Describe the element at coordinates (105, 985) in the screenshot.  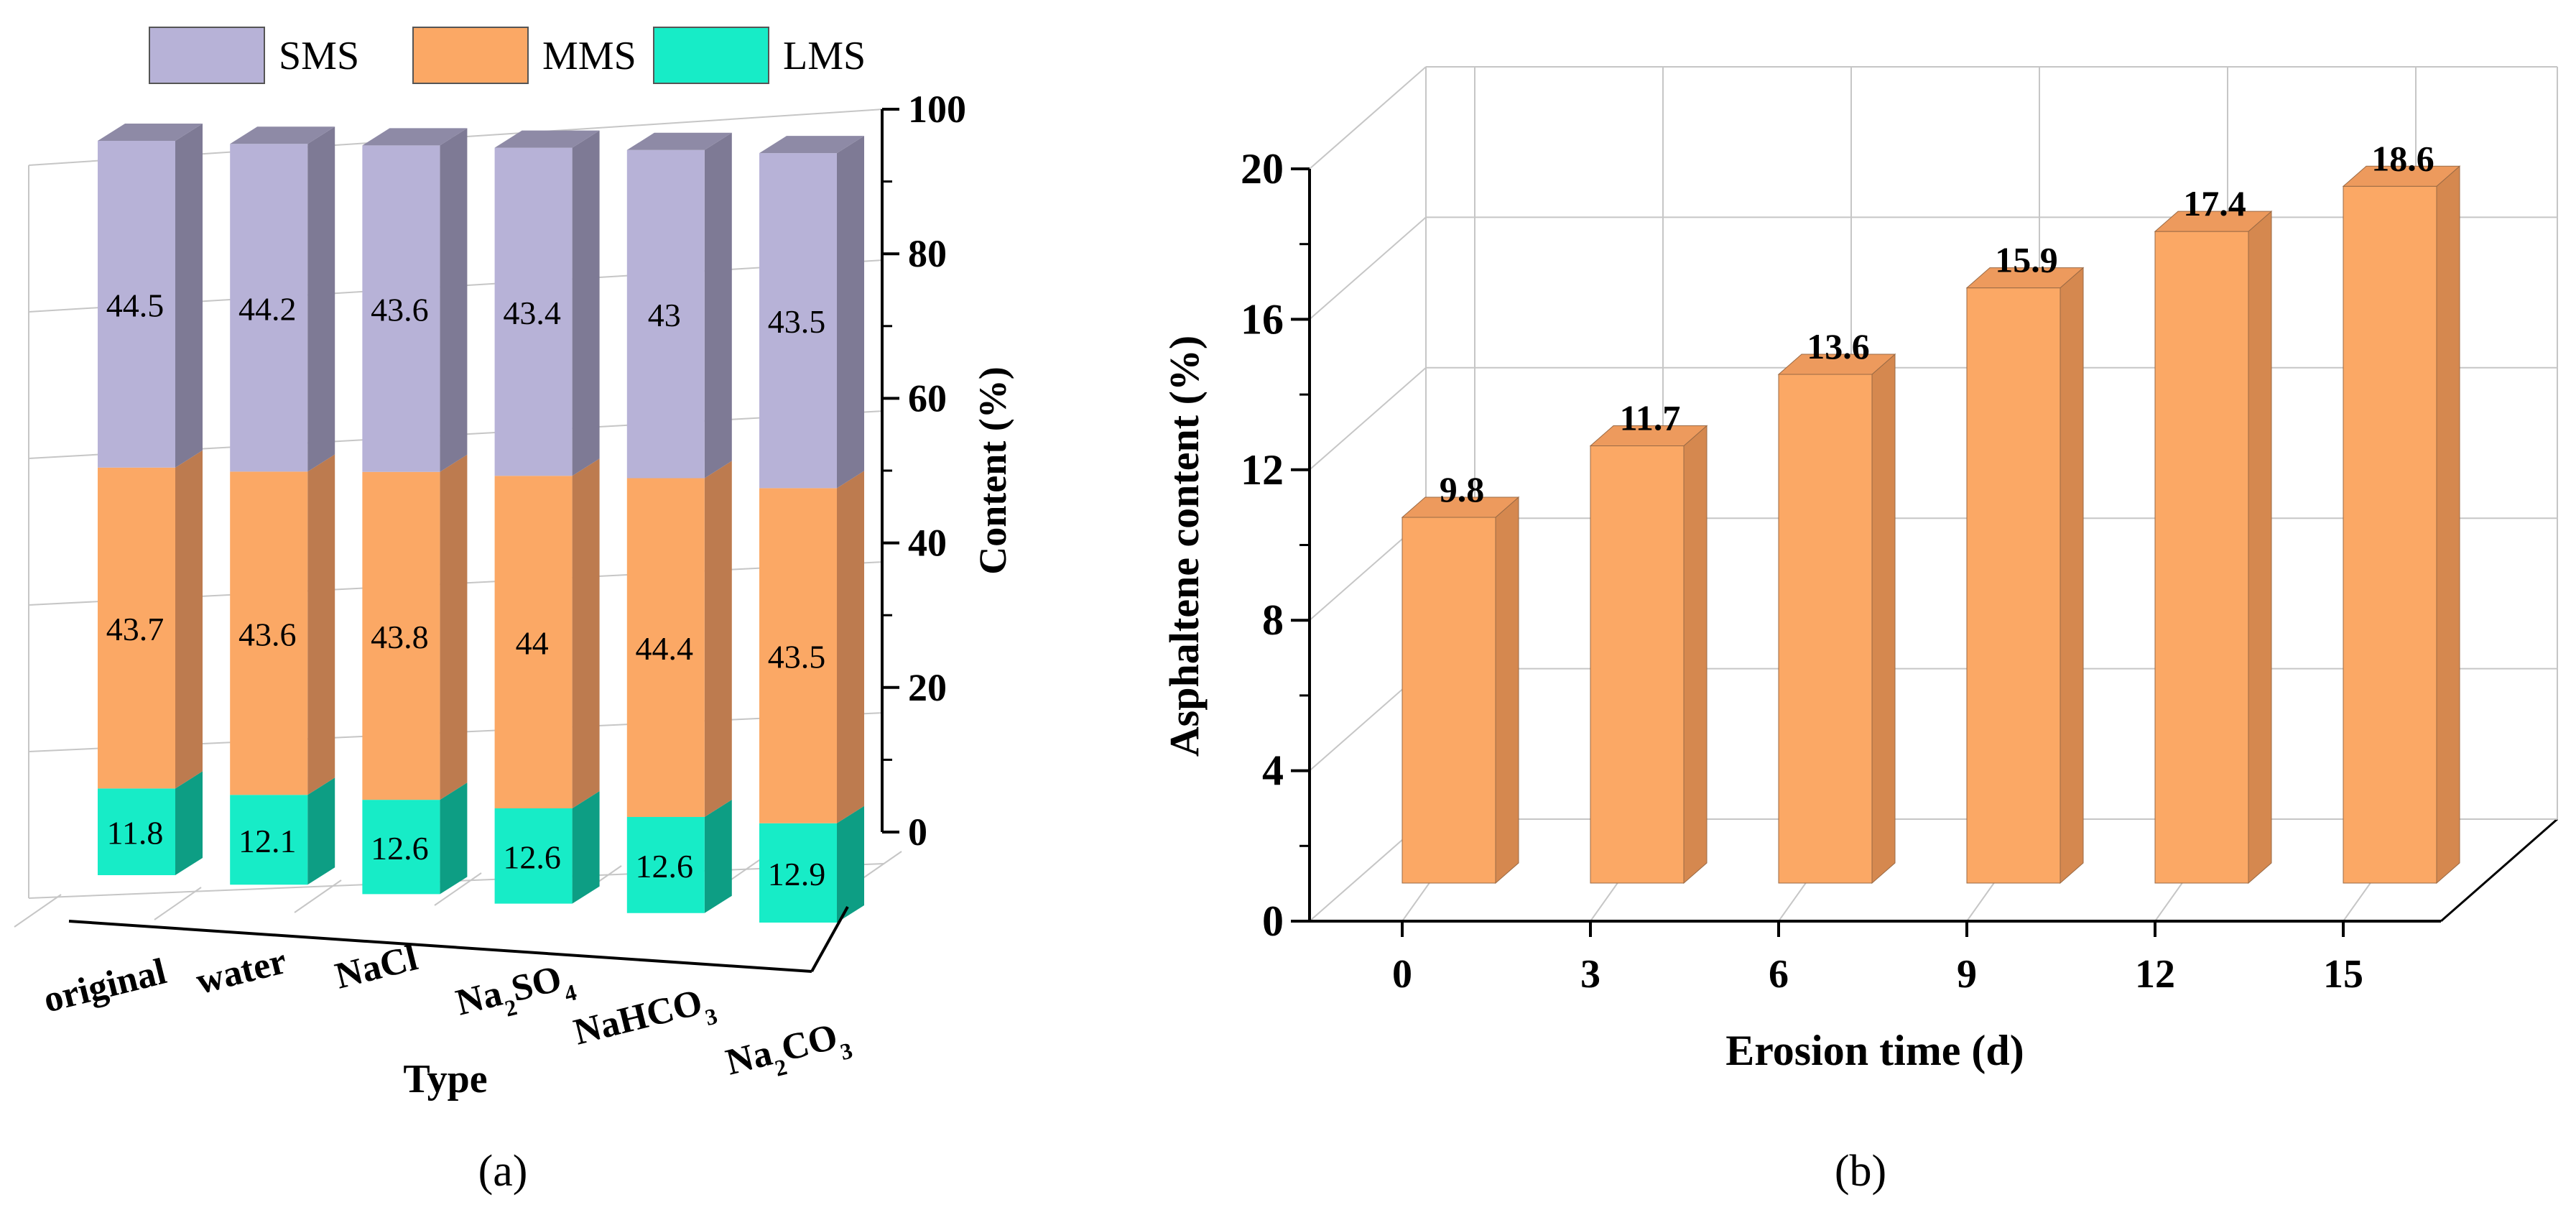
I see `panel-a-x-tick-label: original` at that location.